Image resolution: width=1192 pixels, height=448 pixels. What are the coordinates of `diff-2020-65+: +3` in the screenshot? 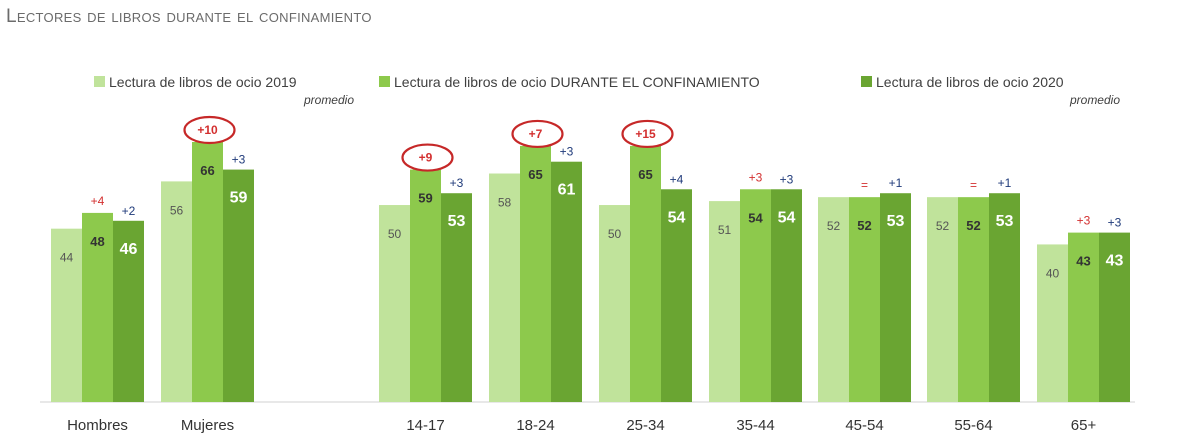 It's located at (1115, 223).